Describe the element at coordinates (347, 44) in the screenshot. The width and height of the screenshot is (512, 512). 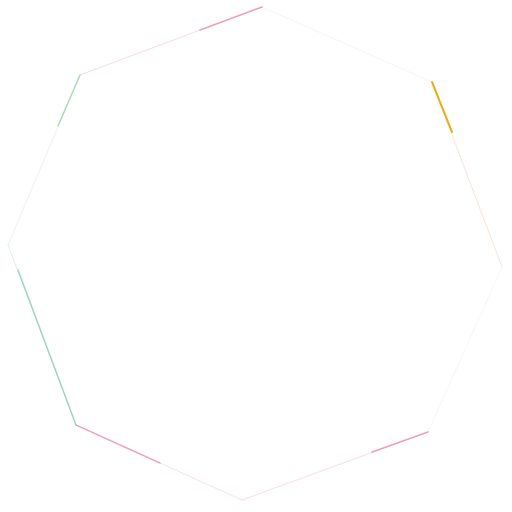
I see `octagon-edge-top-right` at that location.